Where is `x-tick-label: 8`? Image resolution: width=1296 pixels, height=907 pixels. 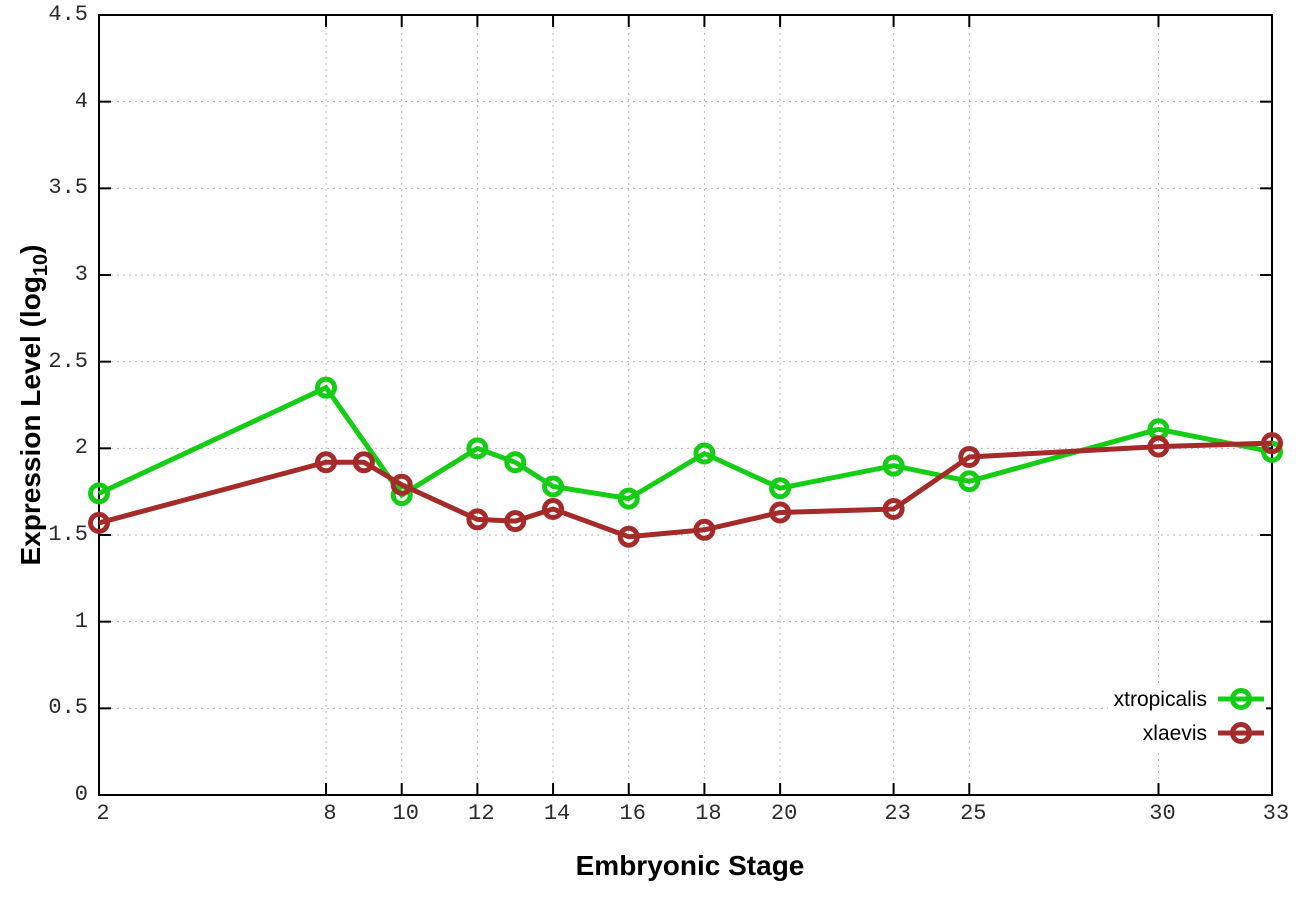 x-tick-label: 8 is located at coordinates (330, 813).